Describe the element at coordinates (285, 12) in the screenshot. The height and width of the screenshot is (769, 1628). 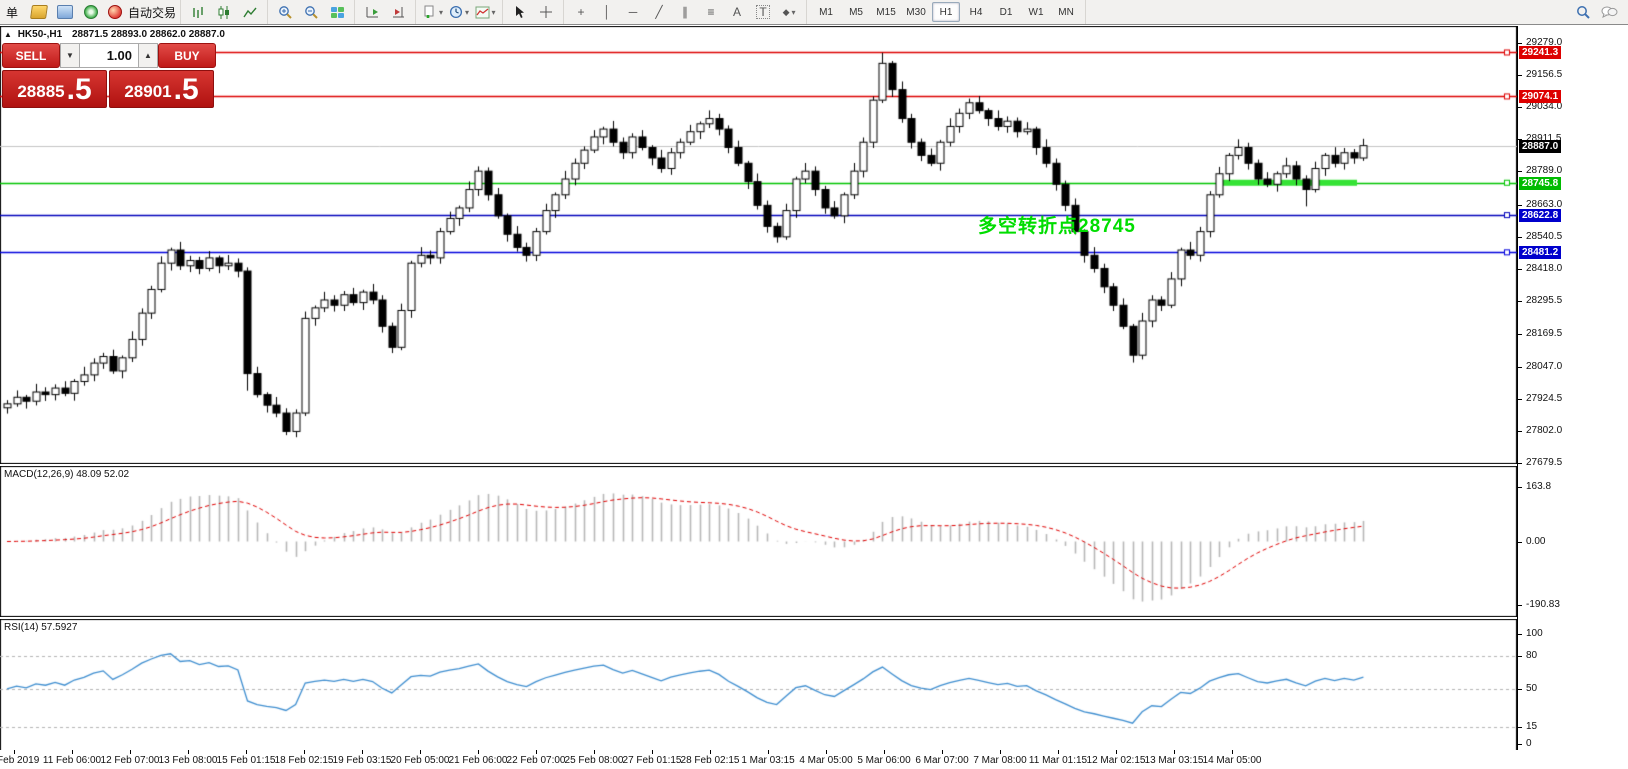
I see `zoom-in-icon` at that location.